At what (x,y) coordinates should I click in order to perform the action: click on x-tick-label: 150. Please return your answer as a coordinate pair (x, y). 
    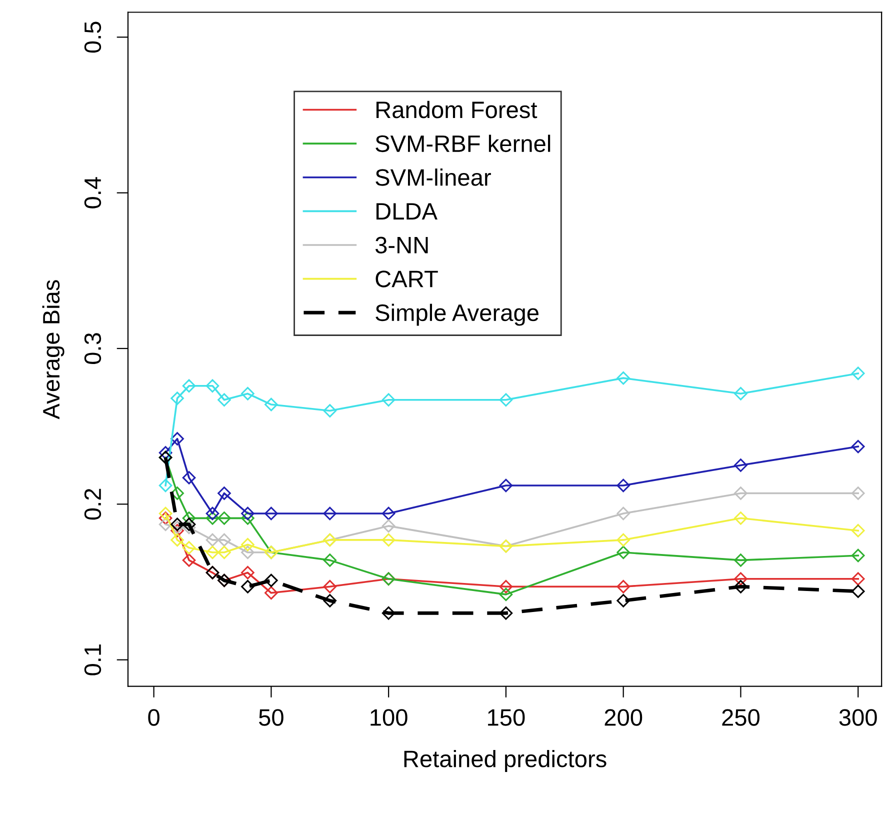
    Looking at the image, I should click on (506, 717).